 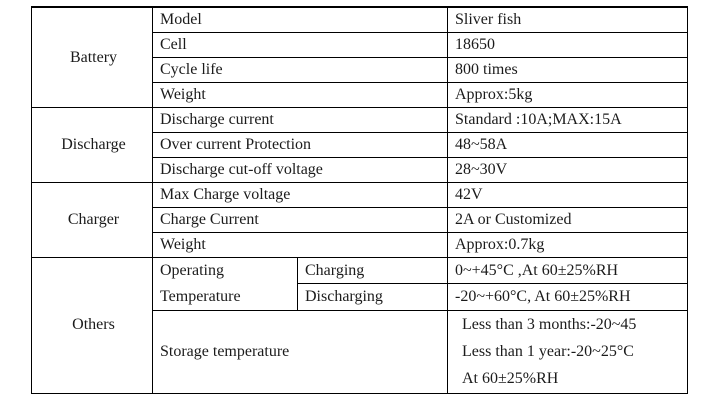 What do you see at coordinates (225, 283) in the screenshot?
I see `label-cell-operating-temperature: Operating Temperature` at bounding box center [225, 283].